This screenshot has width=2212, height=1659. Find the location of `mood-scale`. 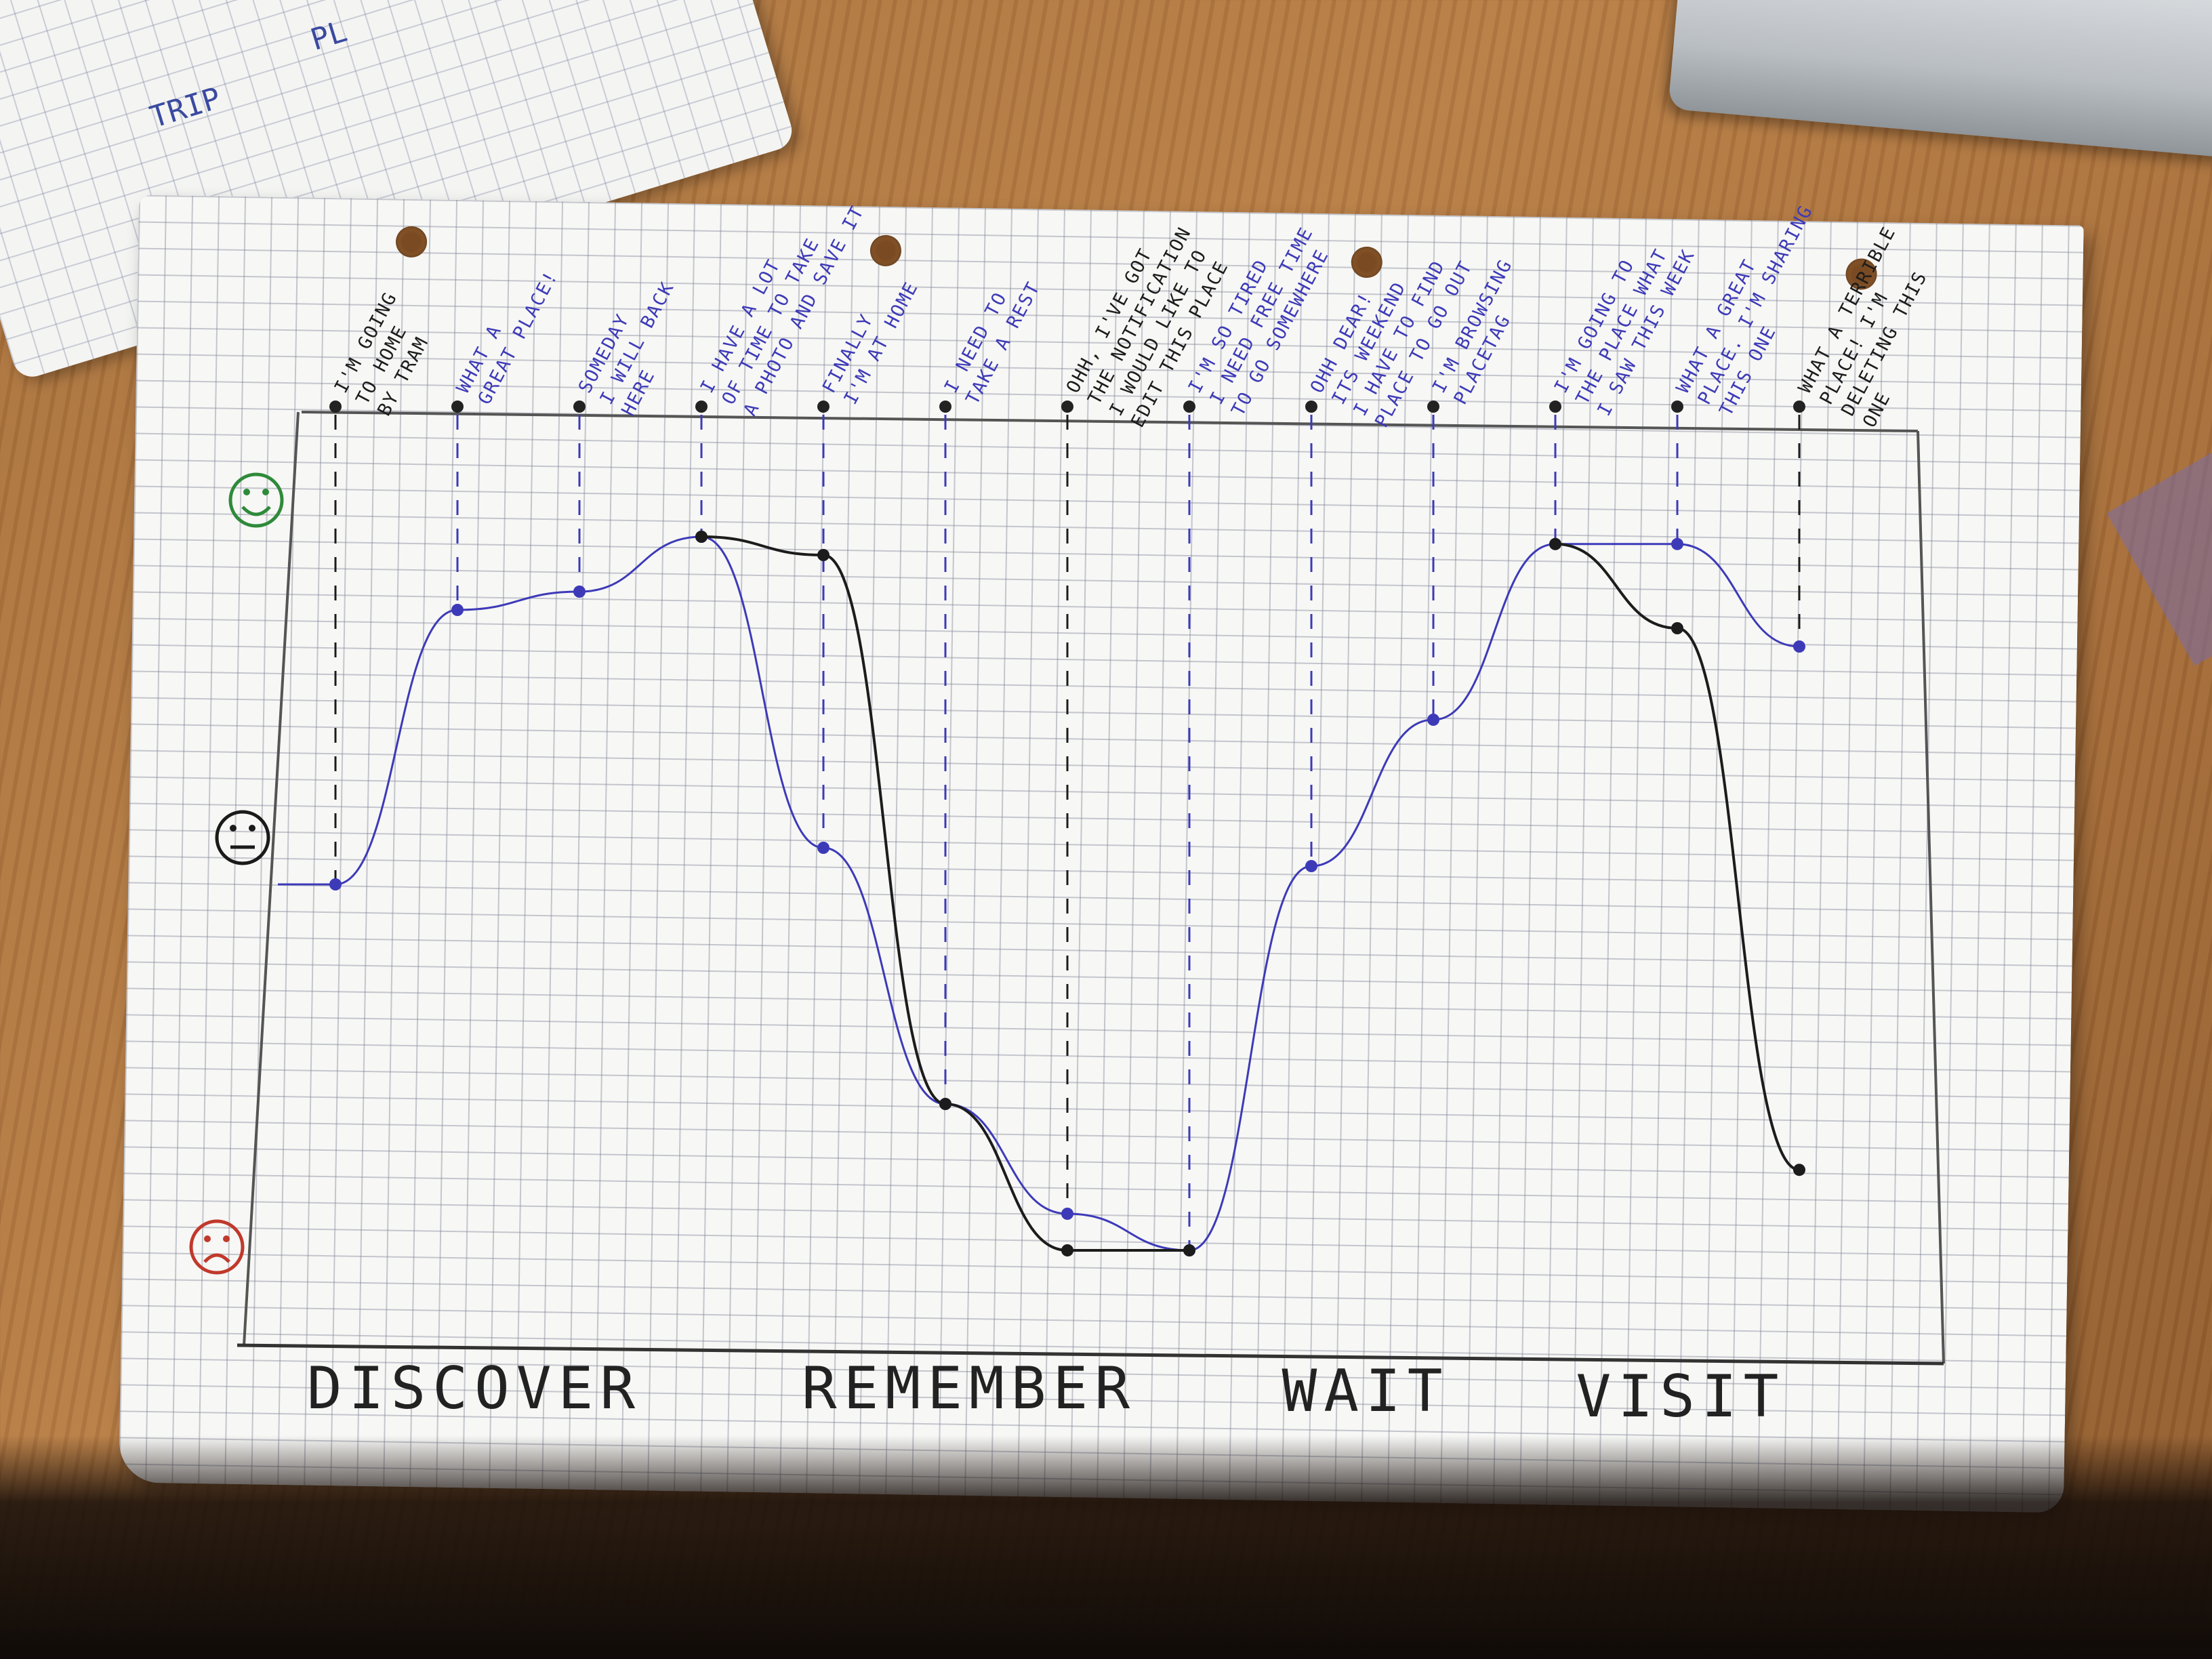

mood-scale is located at coordinates (236, 873).